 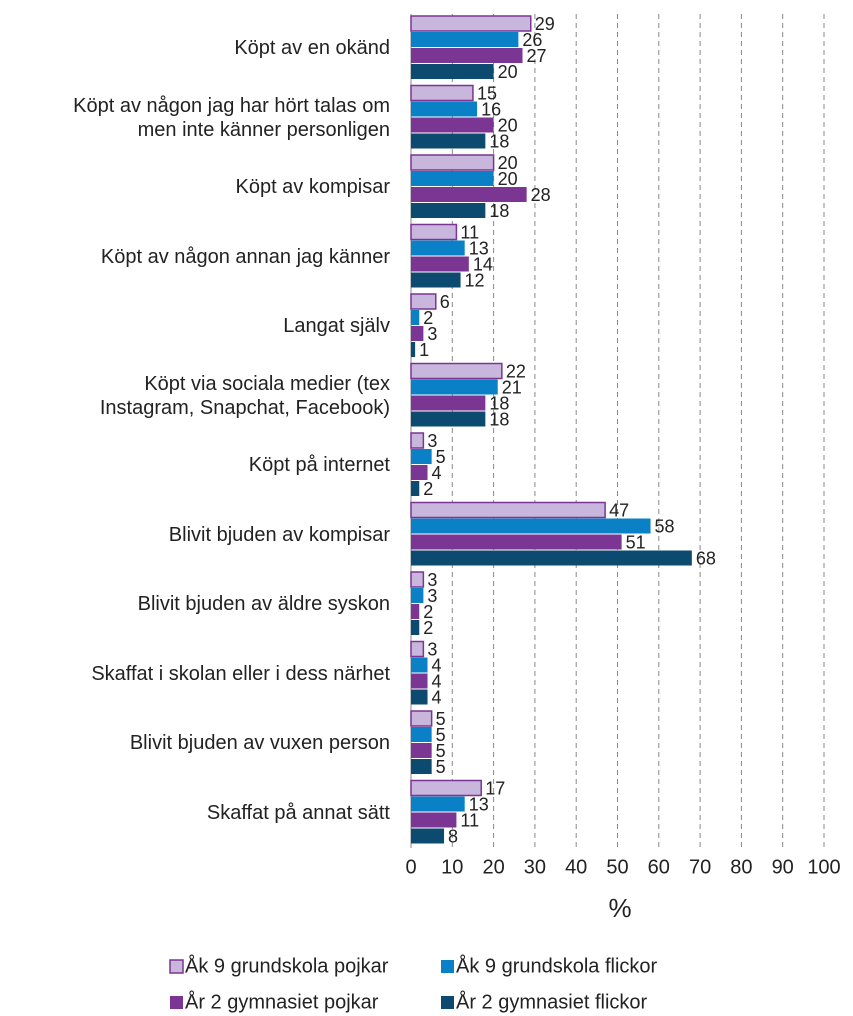 I want to click on value-label: 20, so click(x=508, y=125).